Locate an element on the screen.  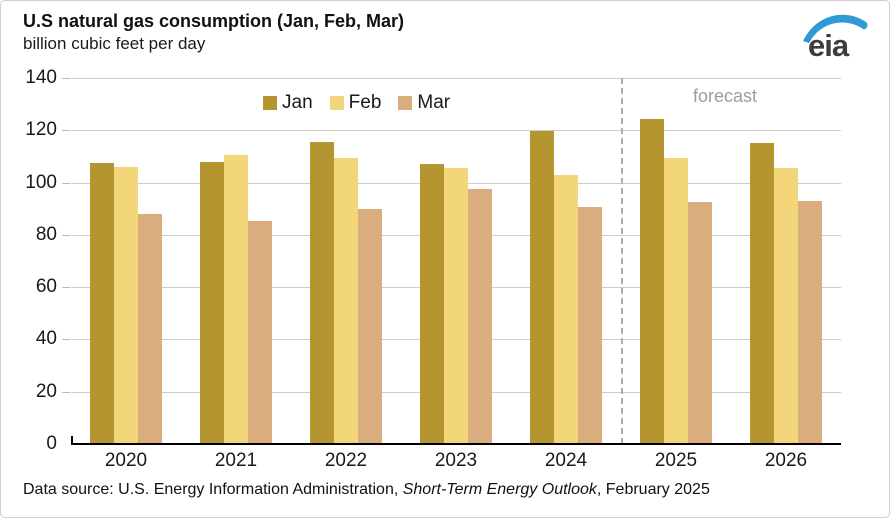
bar-mar-2023 is located at coordinates (480, 316).